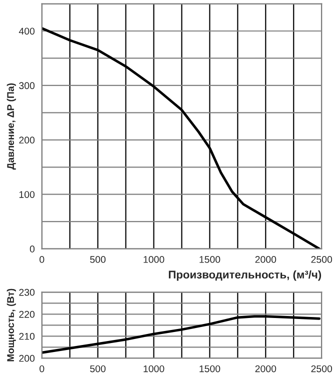 The height and width of the screenshot is (377, 335). I want to click on y-tick-label: 100, so click(27, 194).